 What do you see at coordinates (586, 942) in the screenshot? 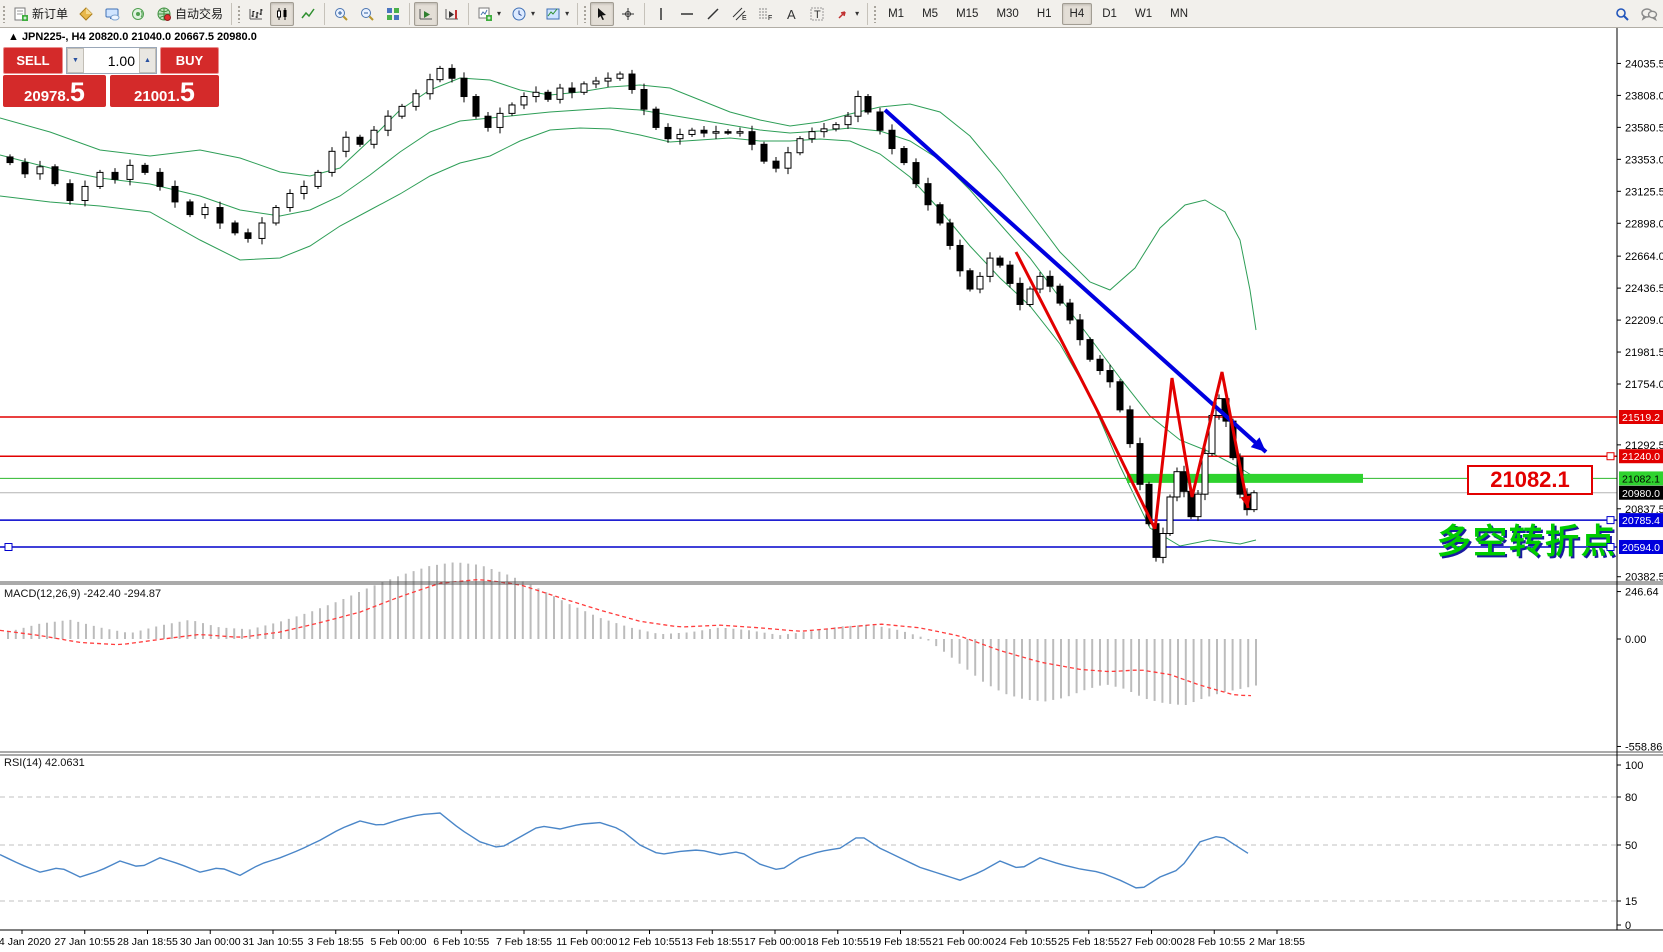
I see `time-label: 11 Feb 00:00` at bounding box center [586, 942].